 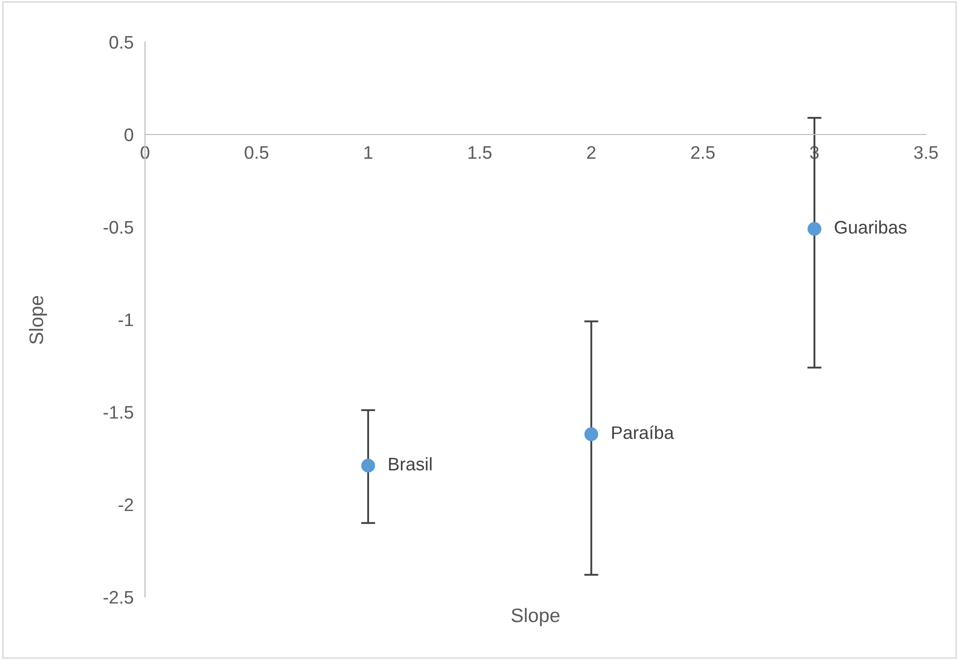 What do you see at coordinates (129, 135) in the screenshot?
I see `y-tick-label: 0` at bounding box center [129, 135].